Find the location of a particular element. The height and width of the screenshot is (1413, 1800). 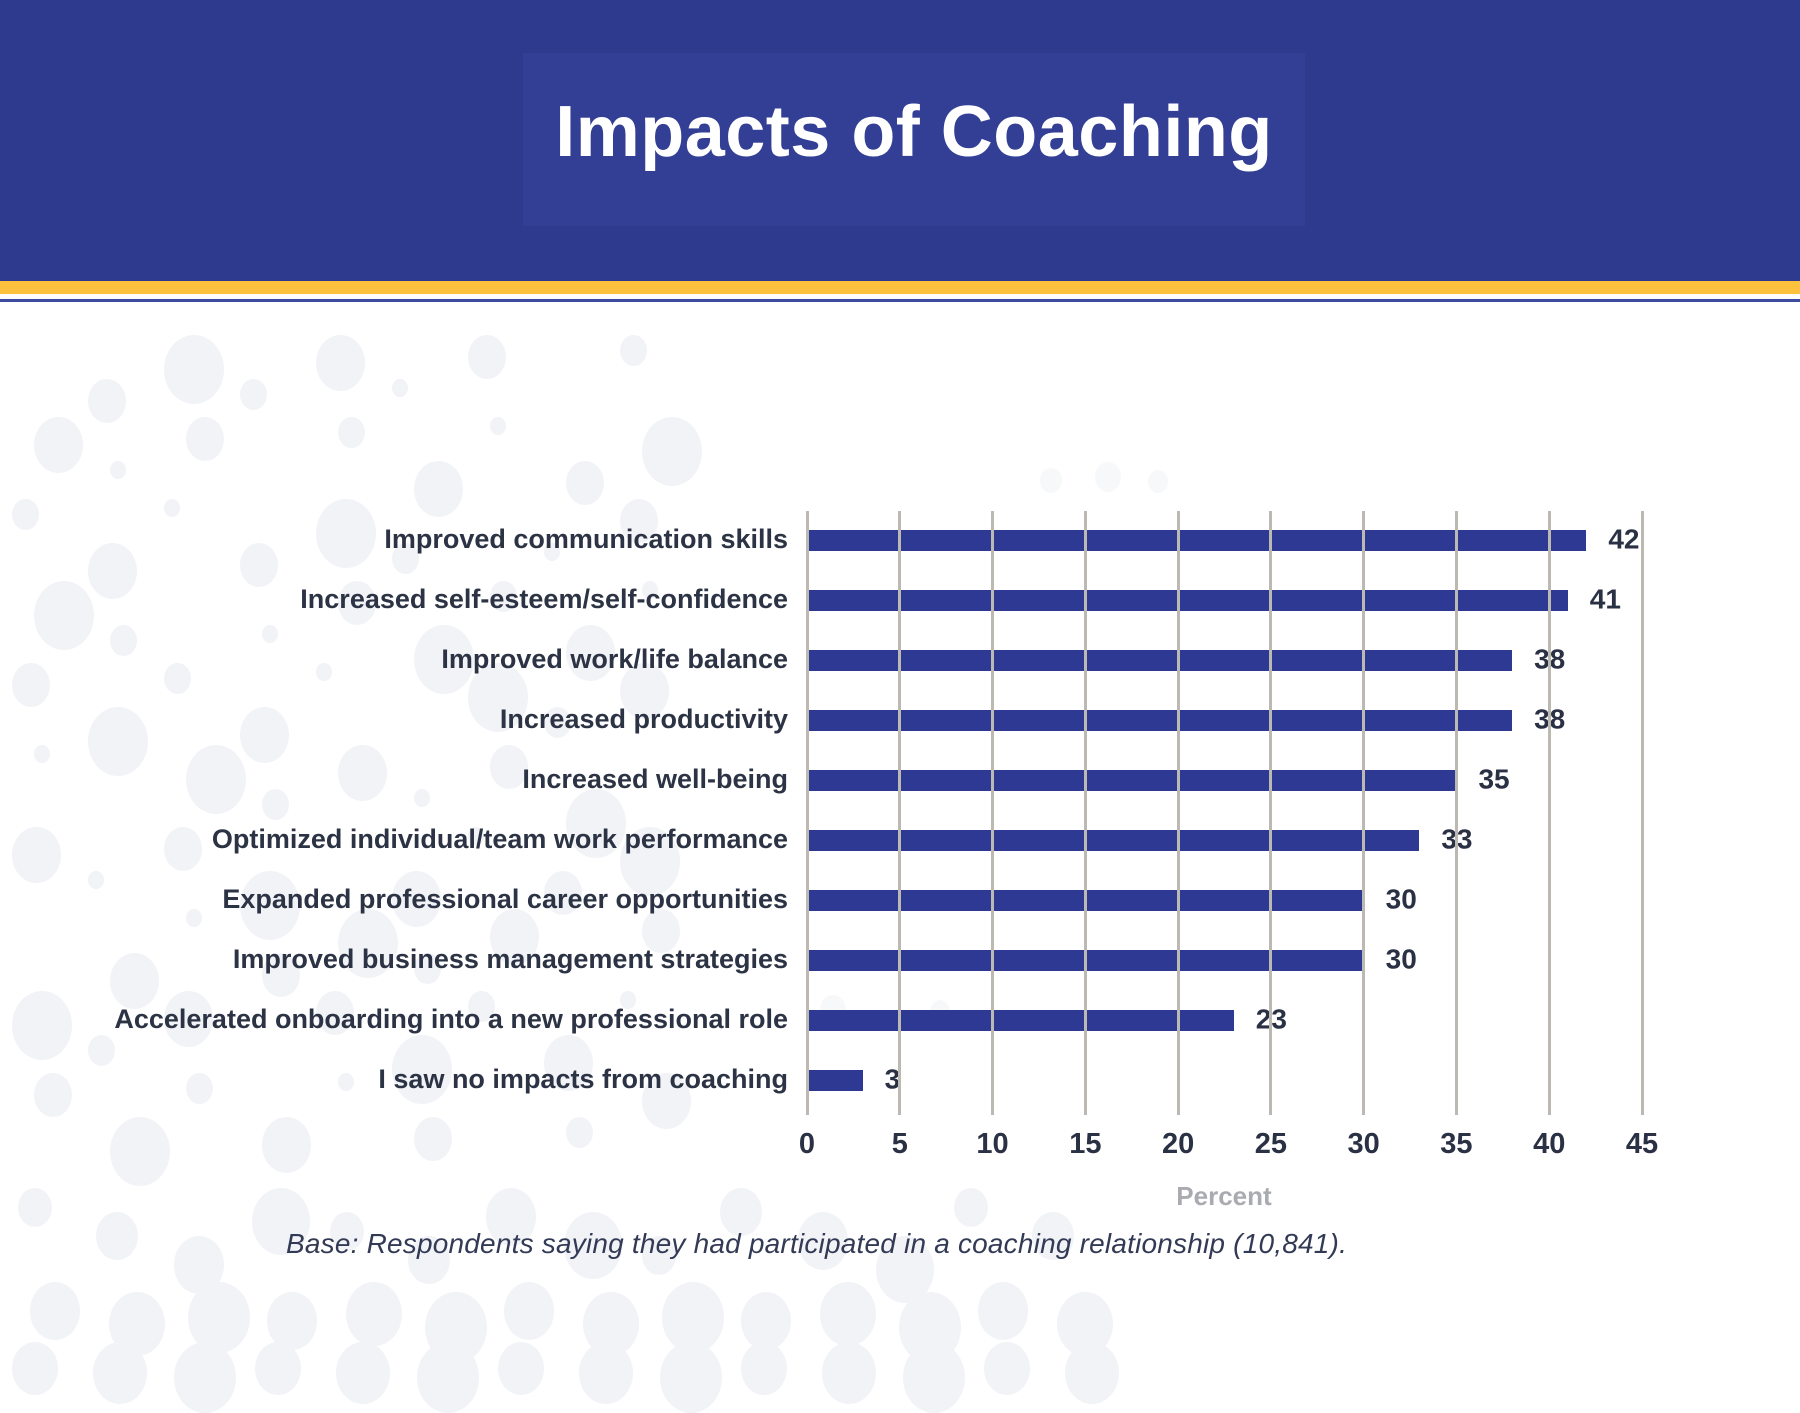

bar-zone: 41 is located at coordinates (1274, 600).